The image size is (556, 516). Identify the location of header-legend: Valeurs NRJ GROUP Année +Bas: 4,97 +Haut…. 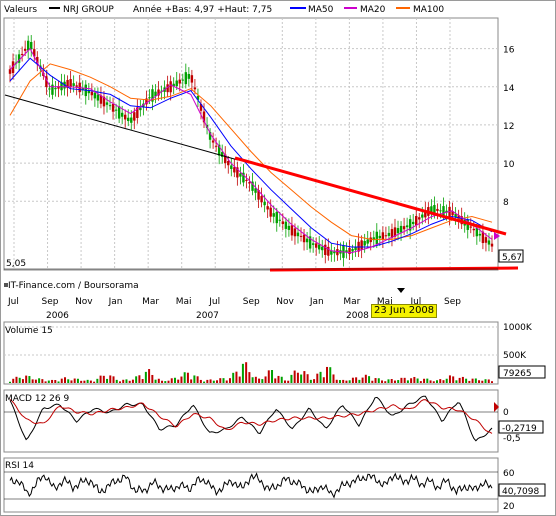
(224, 9).